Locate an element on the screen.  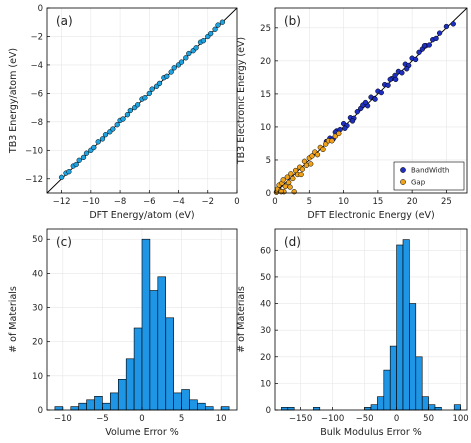
x-tick-label: −2 is located at coordinates (208, 202).